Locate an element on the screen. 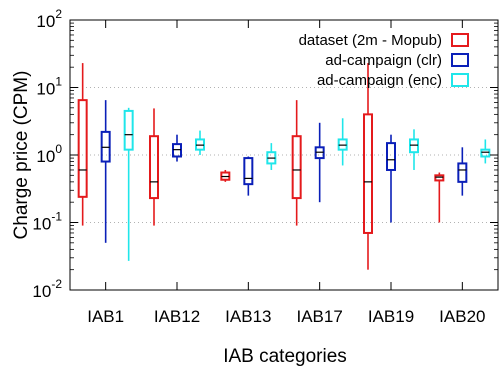  y-tick-label: 10⁻² is located at coordinates (47, 289).